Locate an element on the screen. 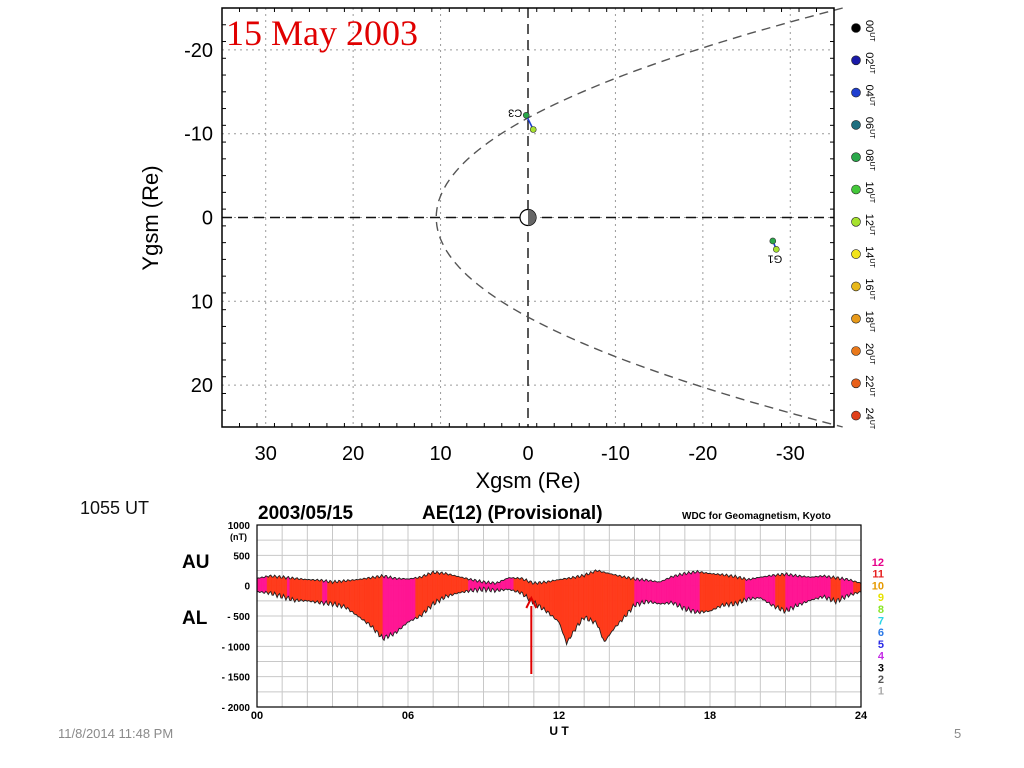 Image resolution: width=1024 pixels, height=768 pixels. al-curve is located at coordinates (559, 616).